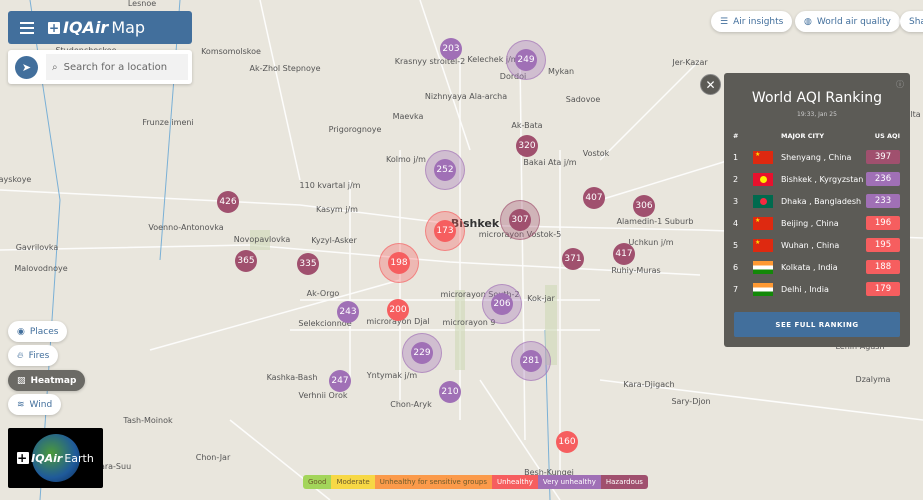  Describe the element at coordinates (27, 27) in the screenshot. I see `menu-icon` at that location.